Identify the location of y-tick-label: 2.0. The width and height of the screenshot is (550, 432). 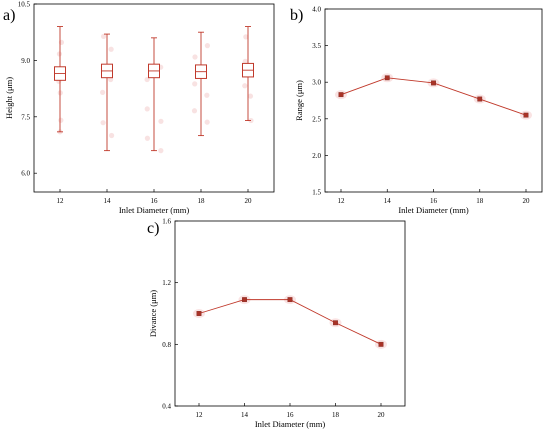
(316, 156).